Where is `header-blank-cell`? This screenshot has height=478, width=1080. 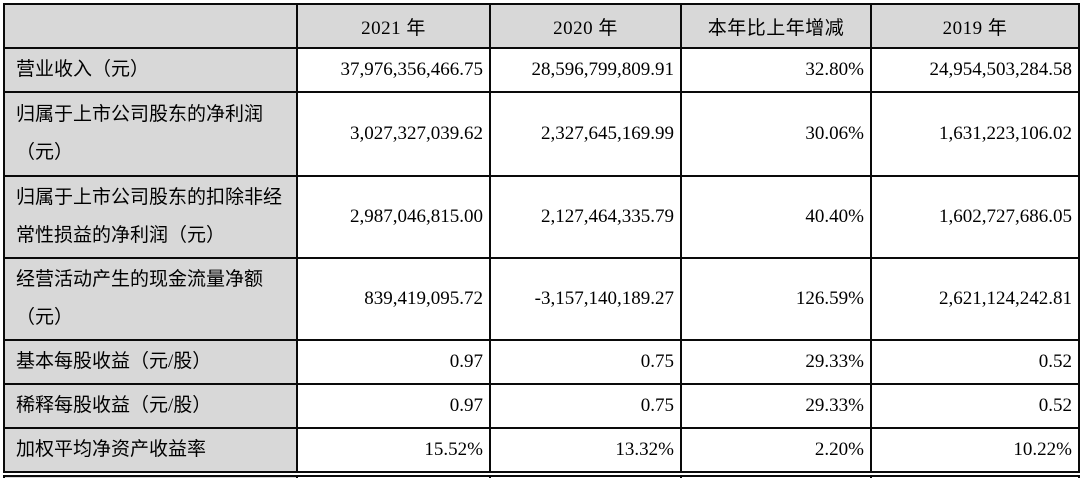 header-blank-cell is located at coordinates (150, 26).